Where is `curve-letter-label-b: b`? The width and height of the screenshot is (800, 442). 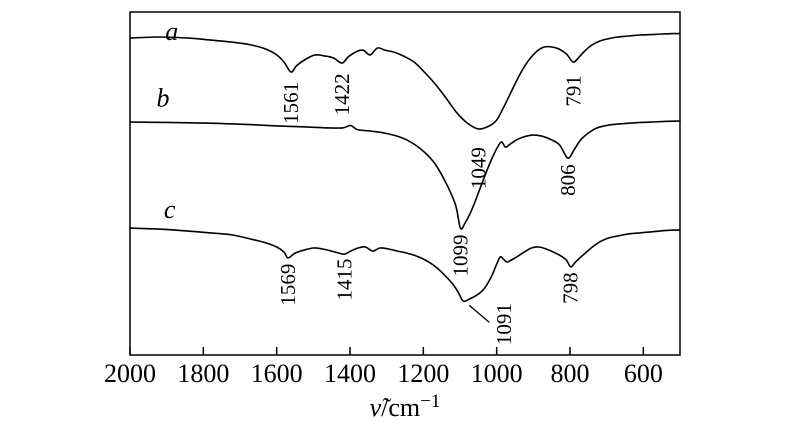 curve-letter-label-b: b is located at coordinates (163, 97).